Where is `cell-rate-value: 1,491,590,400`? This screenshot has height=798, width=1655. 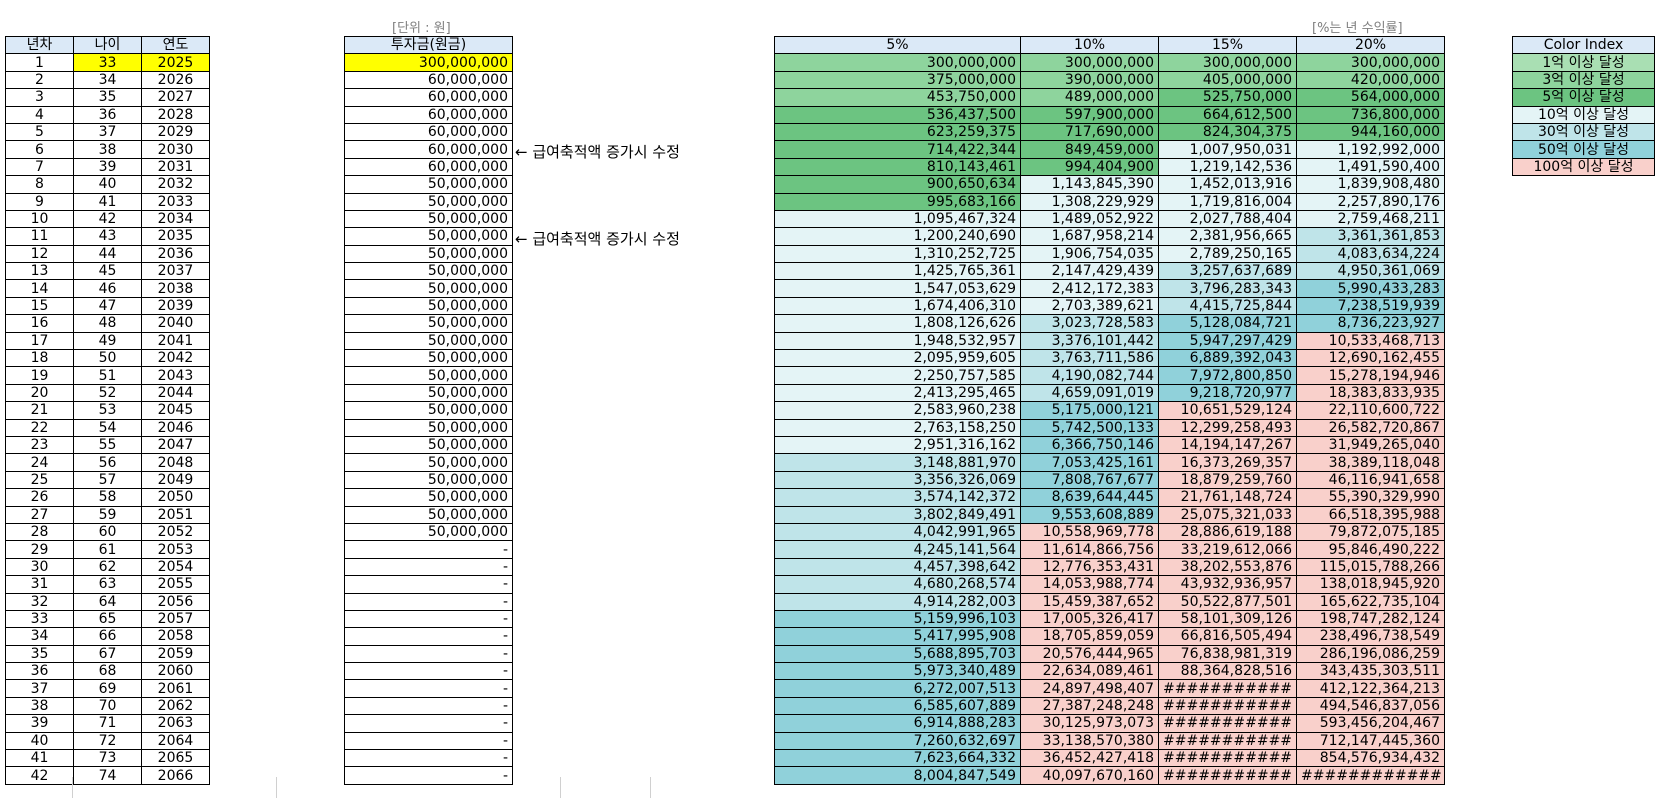 cell-rate-value: 1,491,590,400 is located at coordinates (1370, 167).